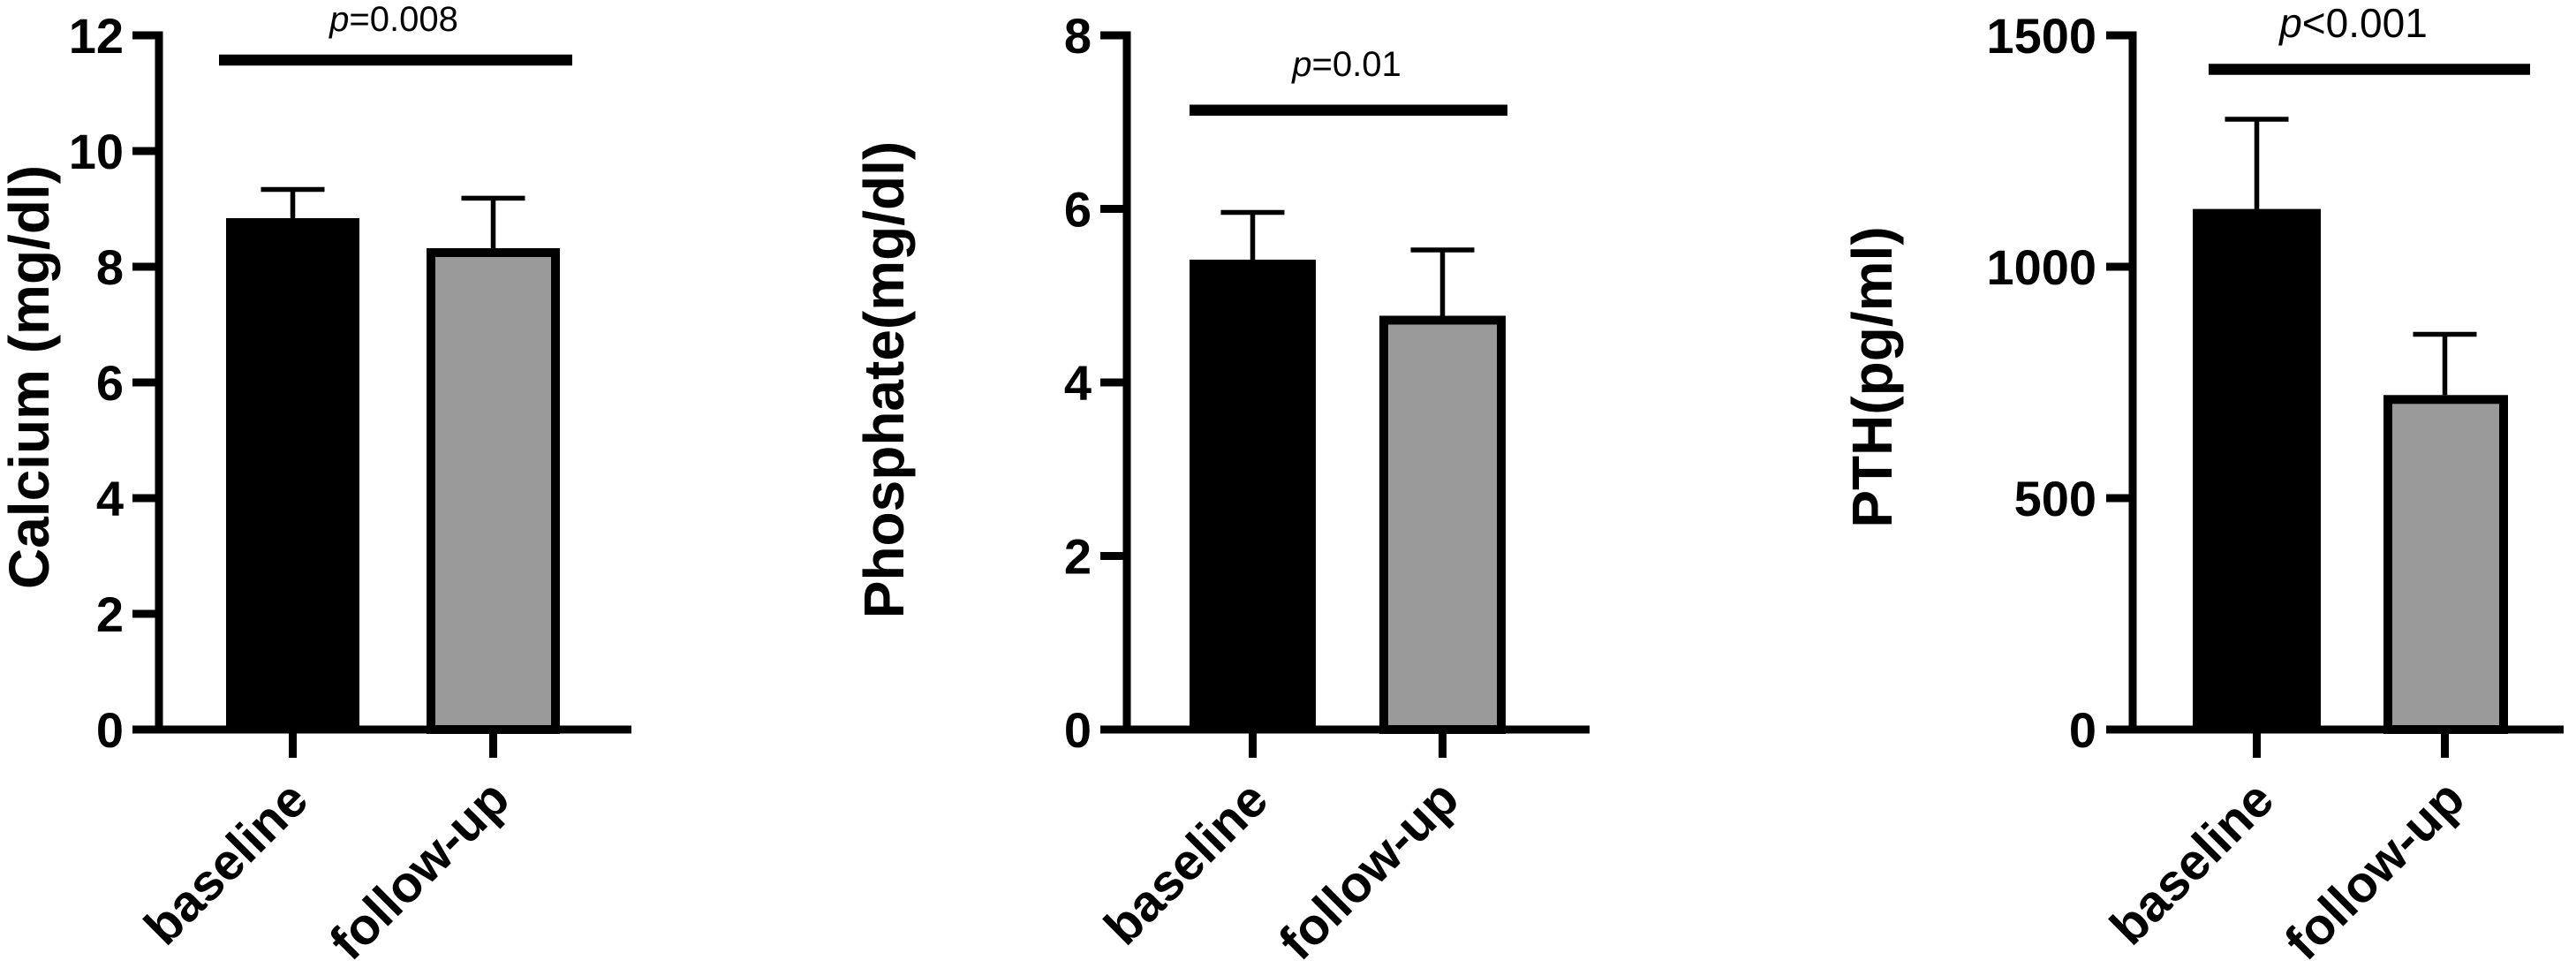 The width and height of the screenshot is (2576, 968). Describe the element at coordinates (2055, 499) in the screenshot. I see `svg-text: 500` at that location.